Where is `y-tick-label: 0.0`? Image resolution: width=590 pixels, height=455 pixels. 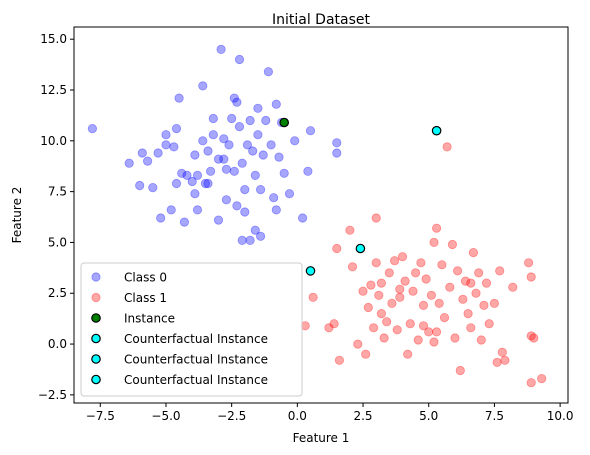
y-tick-label: 0.0 is located at coordinates (57, 344).